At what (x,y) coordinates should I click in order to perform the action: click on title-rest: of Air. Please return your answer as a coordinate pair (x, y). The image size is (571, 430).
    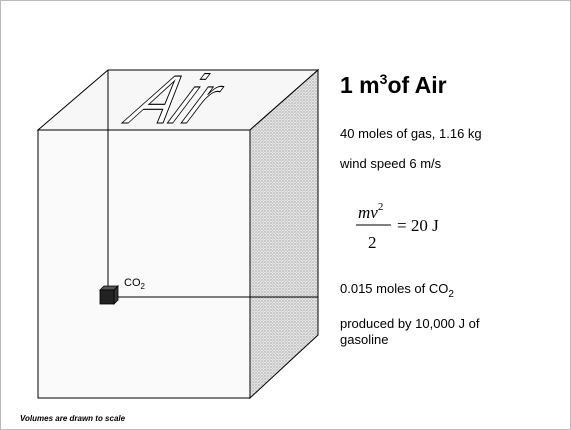
    Looking at the image, I should click on (416, 85).